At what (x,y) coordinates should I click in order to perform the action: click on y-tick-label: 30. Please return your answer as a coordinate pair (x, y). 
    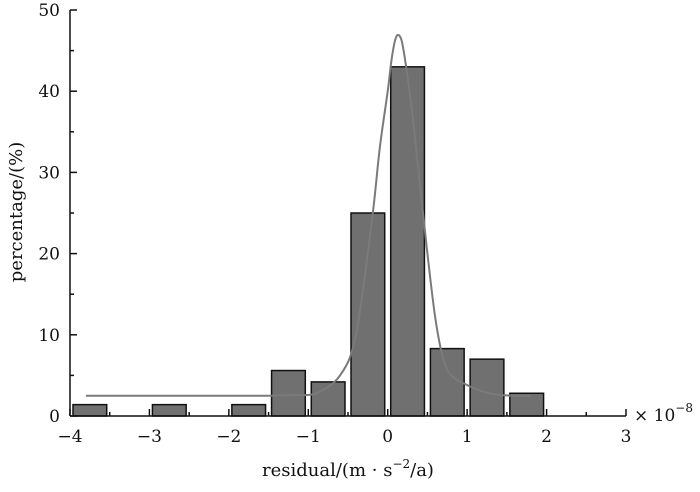
    Looking at the image, I should click on (49, 173).